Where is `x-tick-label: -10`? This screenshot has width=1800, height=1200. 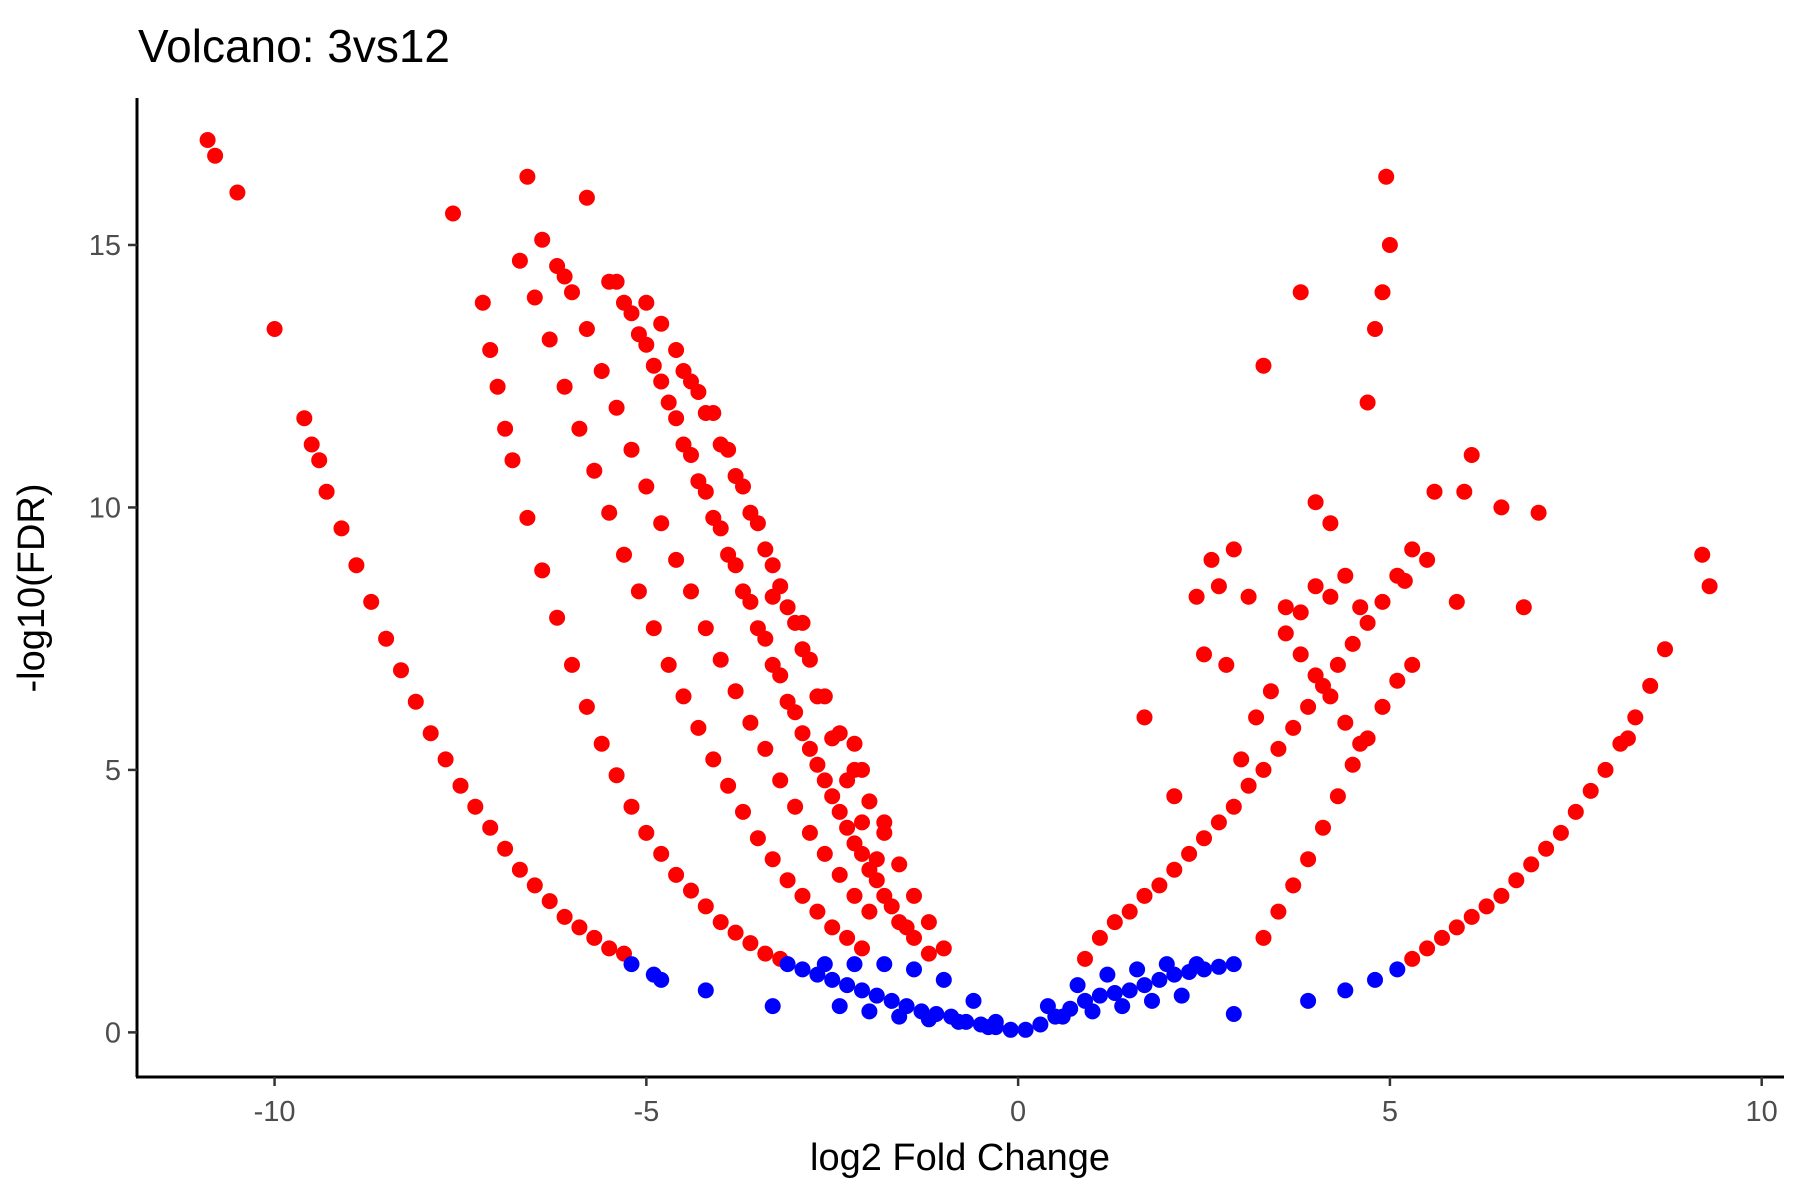 x-tick-label: -10 is located at coordinates (275, 1112).